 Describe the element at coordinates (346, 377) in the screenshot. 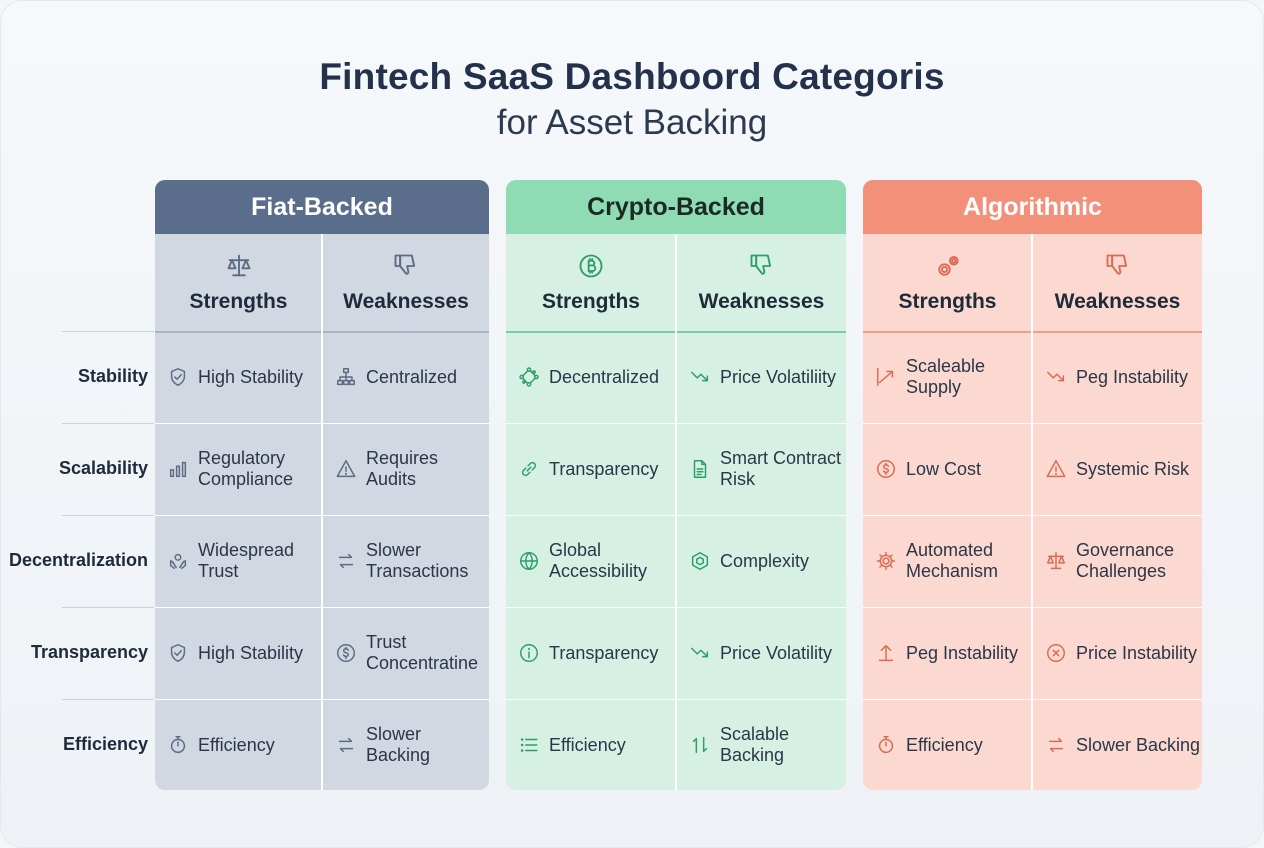

I see `hierarchy-icon` at that location.